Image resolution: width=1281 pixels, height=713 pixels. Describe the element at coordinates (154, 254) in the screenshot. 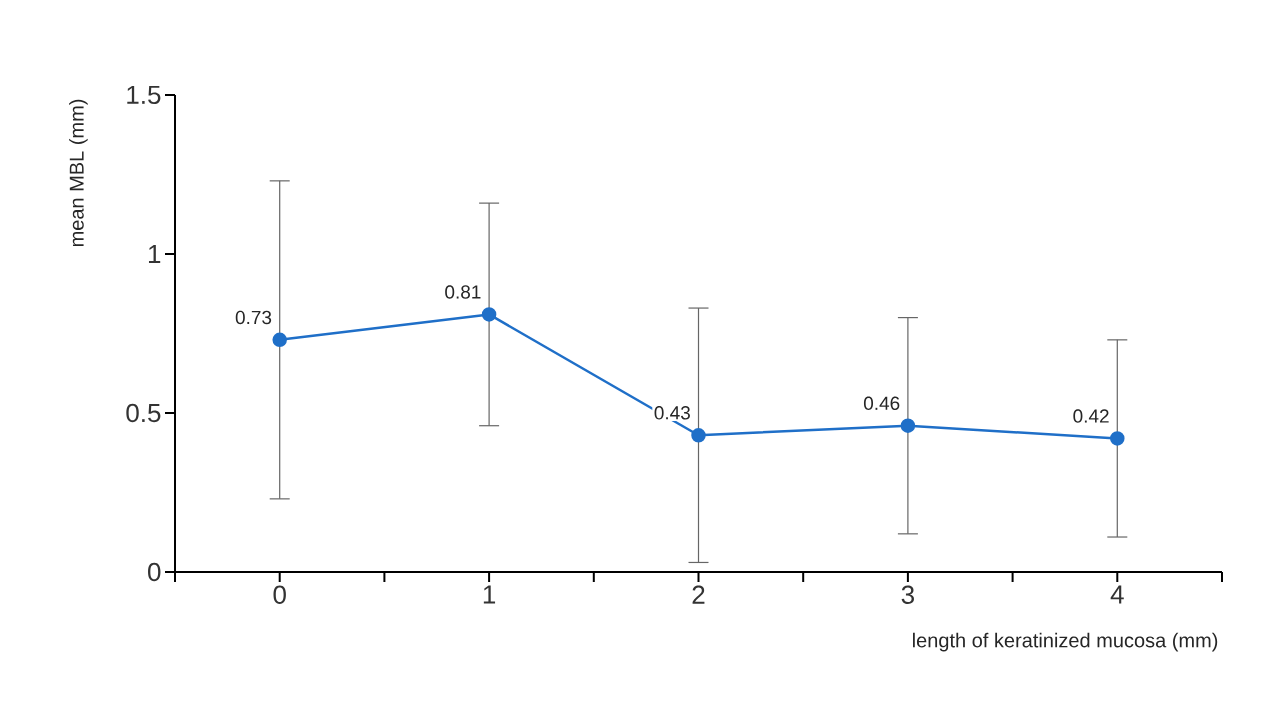

I see `y-tick-label: 1` at that location.